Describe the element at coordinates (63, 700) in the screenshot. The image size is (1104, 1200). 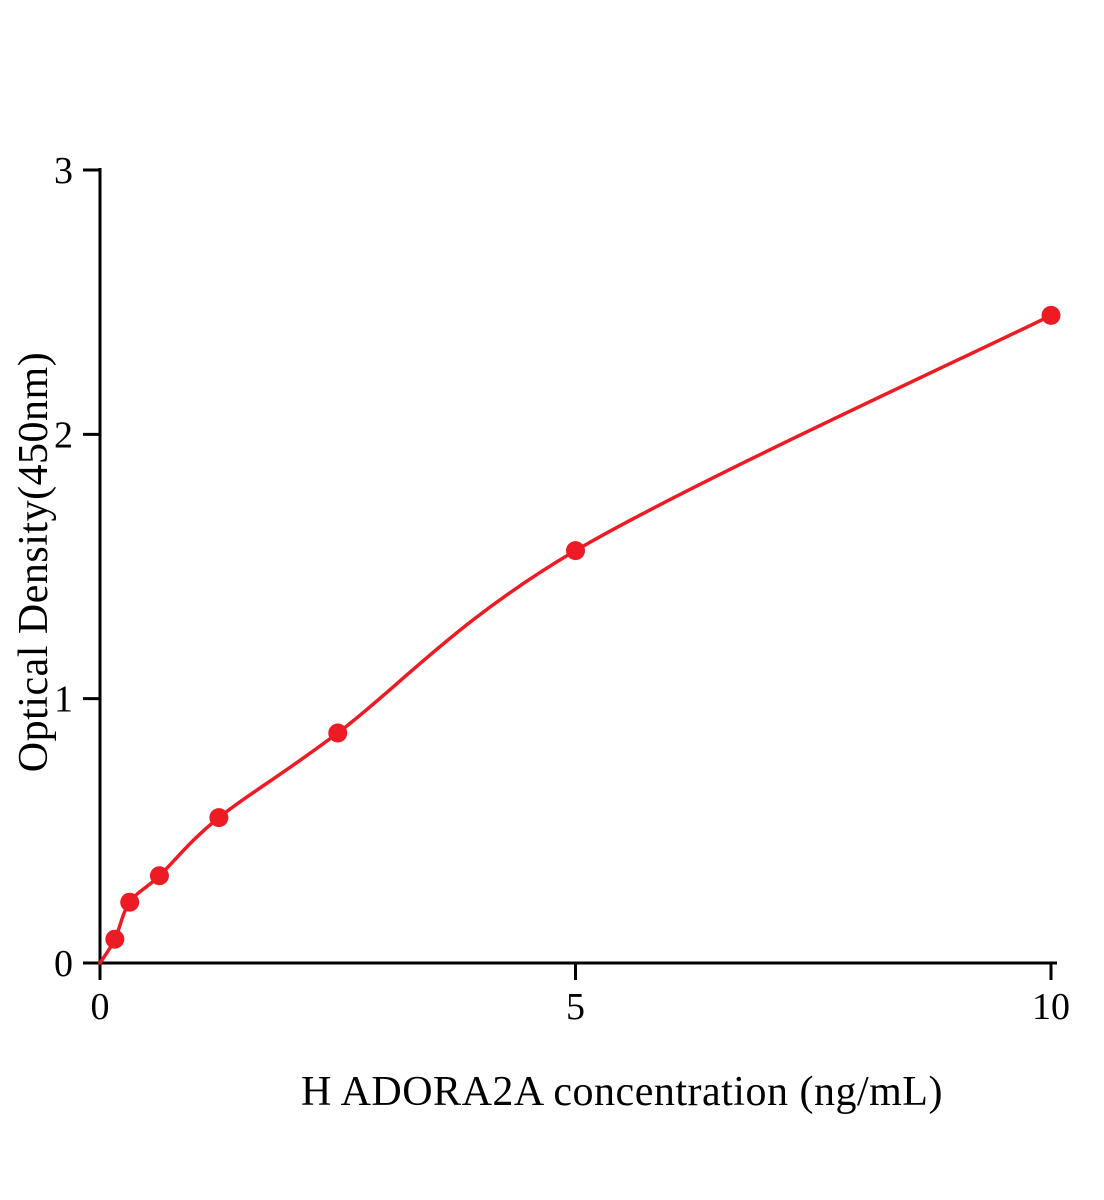
I see `y-tick-label: 1` at that location.